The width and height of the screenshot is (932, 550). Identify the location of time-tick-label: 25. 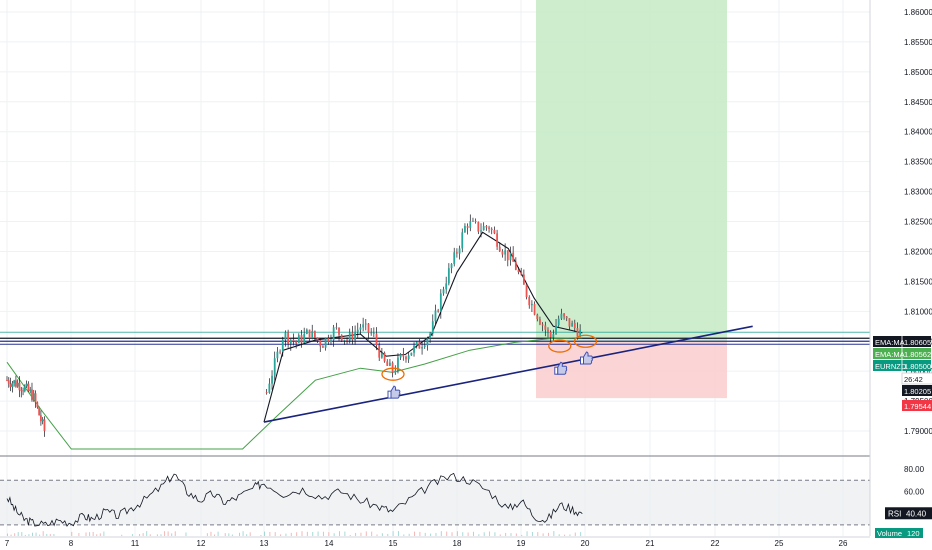
(779, 543).